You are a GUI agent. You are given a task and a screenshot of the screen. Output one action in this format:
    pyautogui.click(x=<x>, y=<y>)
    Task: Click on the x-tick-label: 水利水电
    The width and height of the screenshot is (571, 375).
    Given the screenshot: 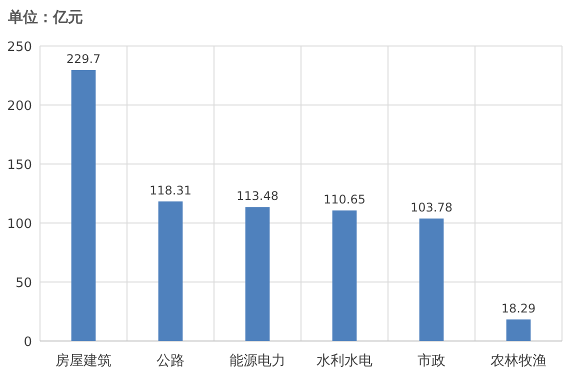 What is the action you would take?
    pyautogui.click(x=344, y=361)
    